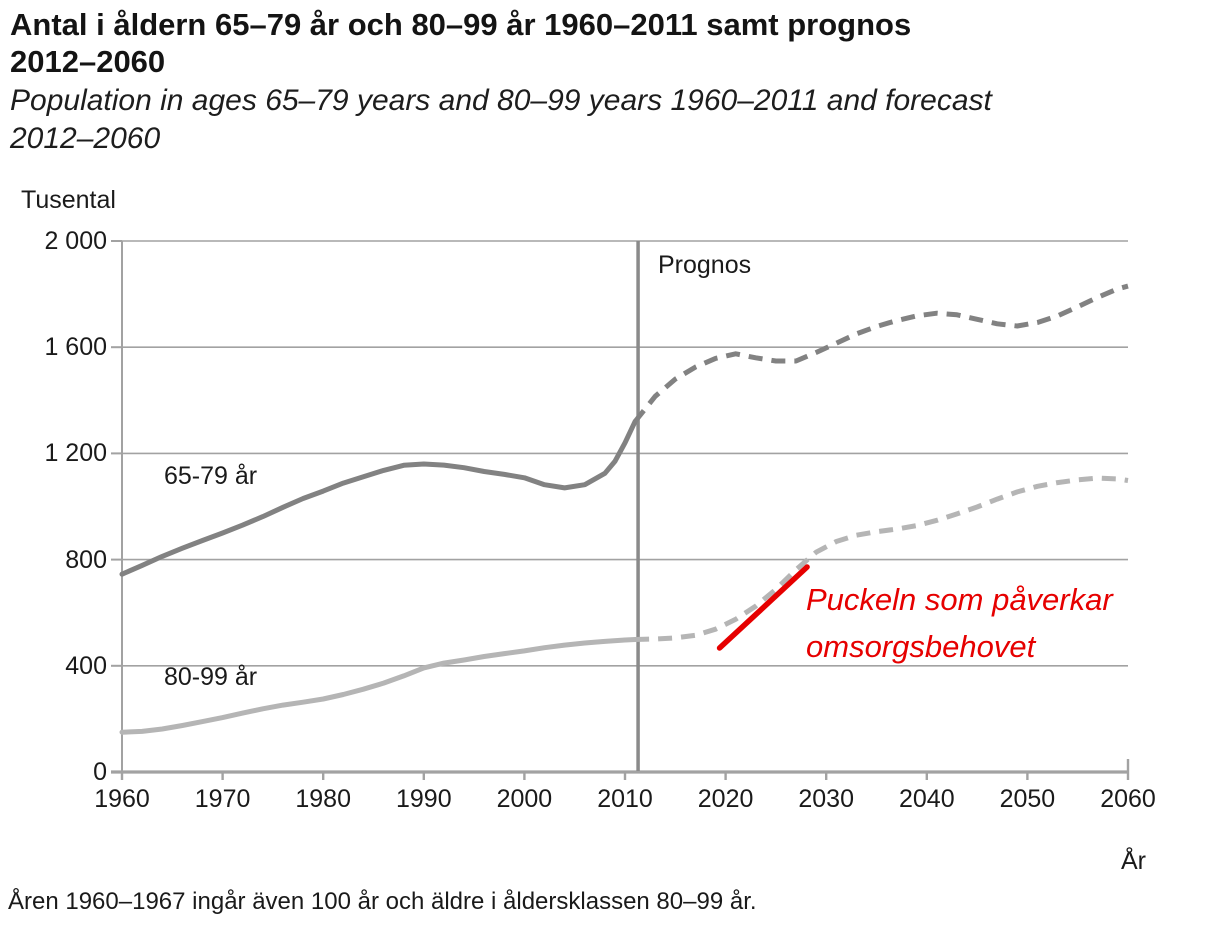 This screenshot has height=941, width=1220. Describe the element at coordinates (1006, 623) in the screenshot. I see `annotation-text: Puckeln som påverkar omsorgsbehovet` at that location.